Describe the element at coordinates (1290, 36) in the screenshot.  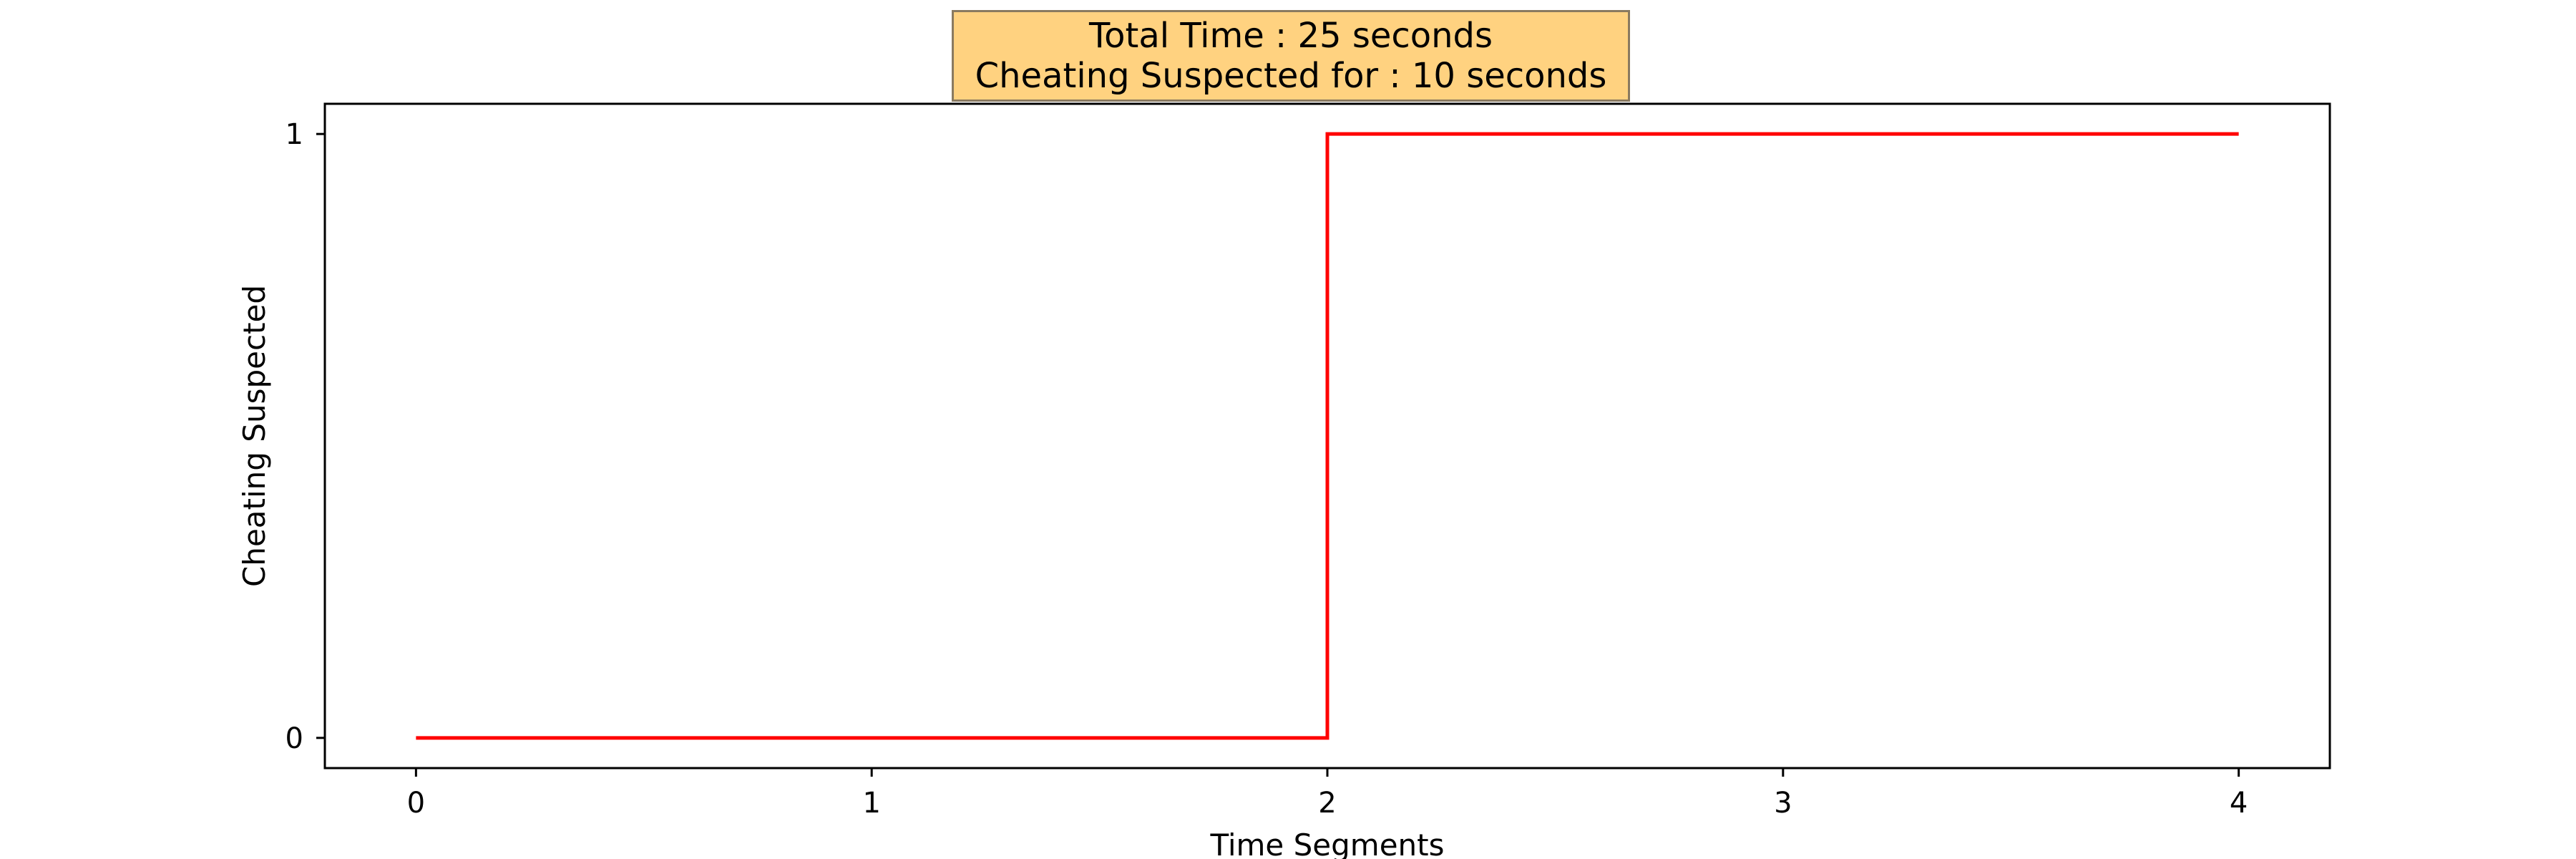
I see `chart-title-line-1: Total Time : 25 seconds` at that location.